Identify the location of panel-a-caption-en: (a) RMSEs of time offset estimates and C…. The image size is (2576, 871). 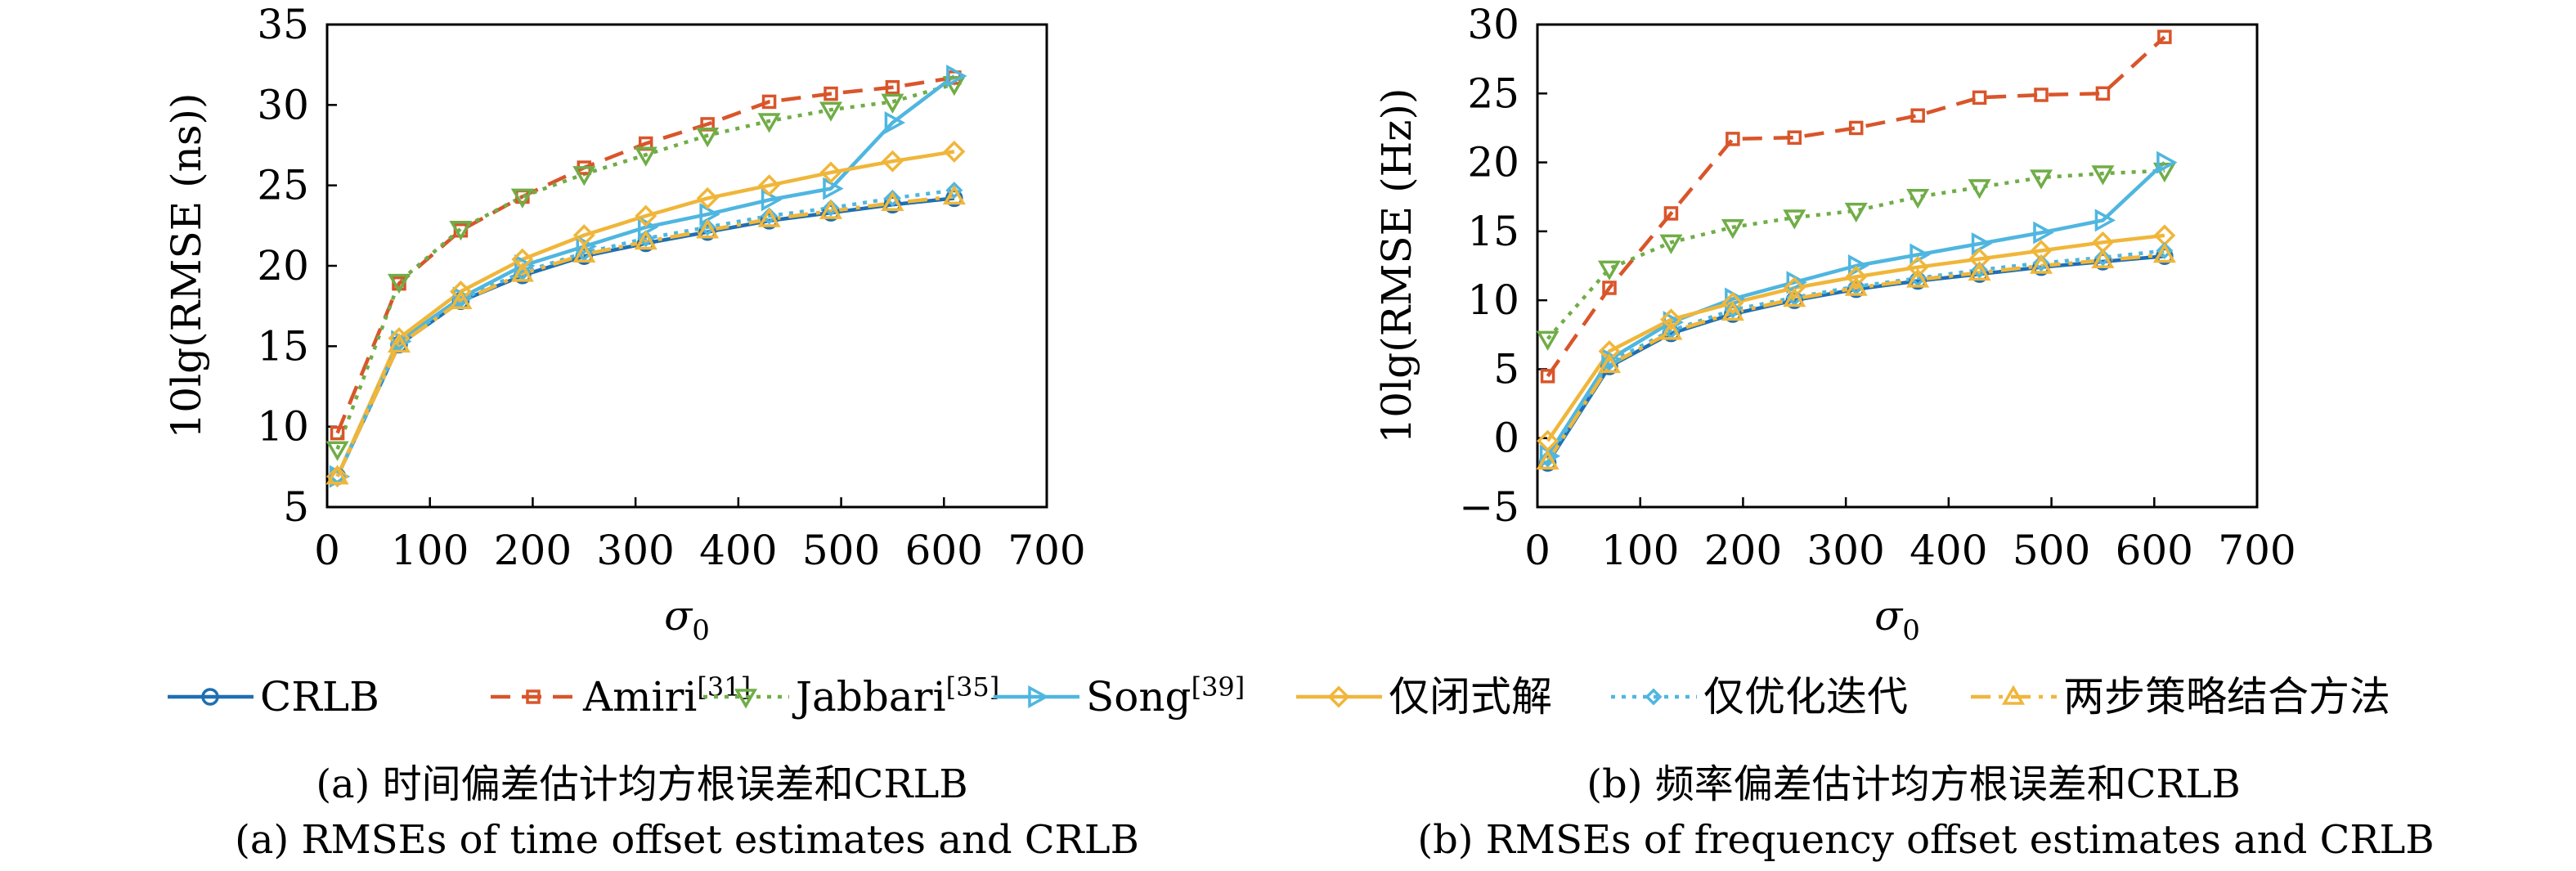
(687, 840).